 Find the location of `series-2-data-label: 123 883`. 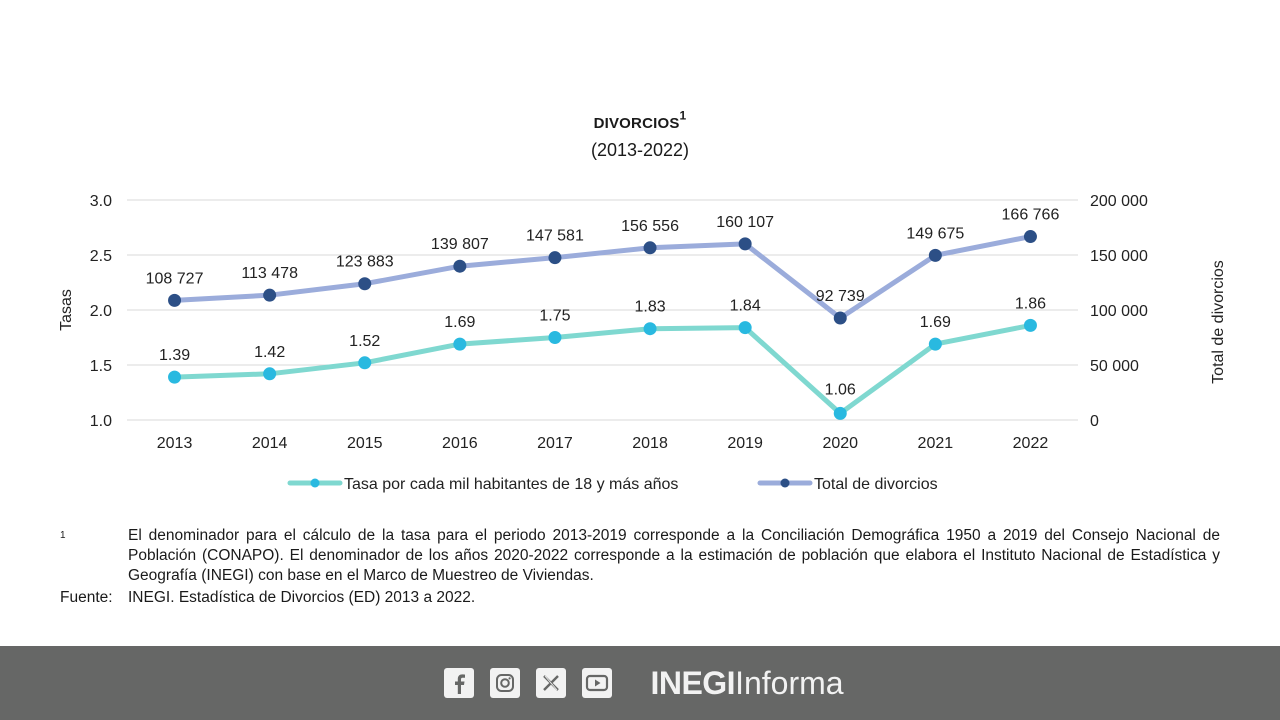

series-2-data-label: 123 883 is located at coordinates (365, 262).